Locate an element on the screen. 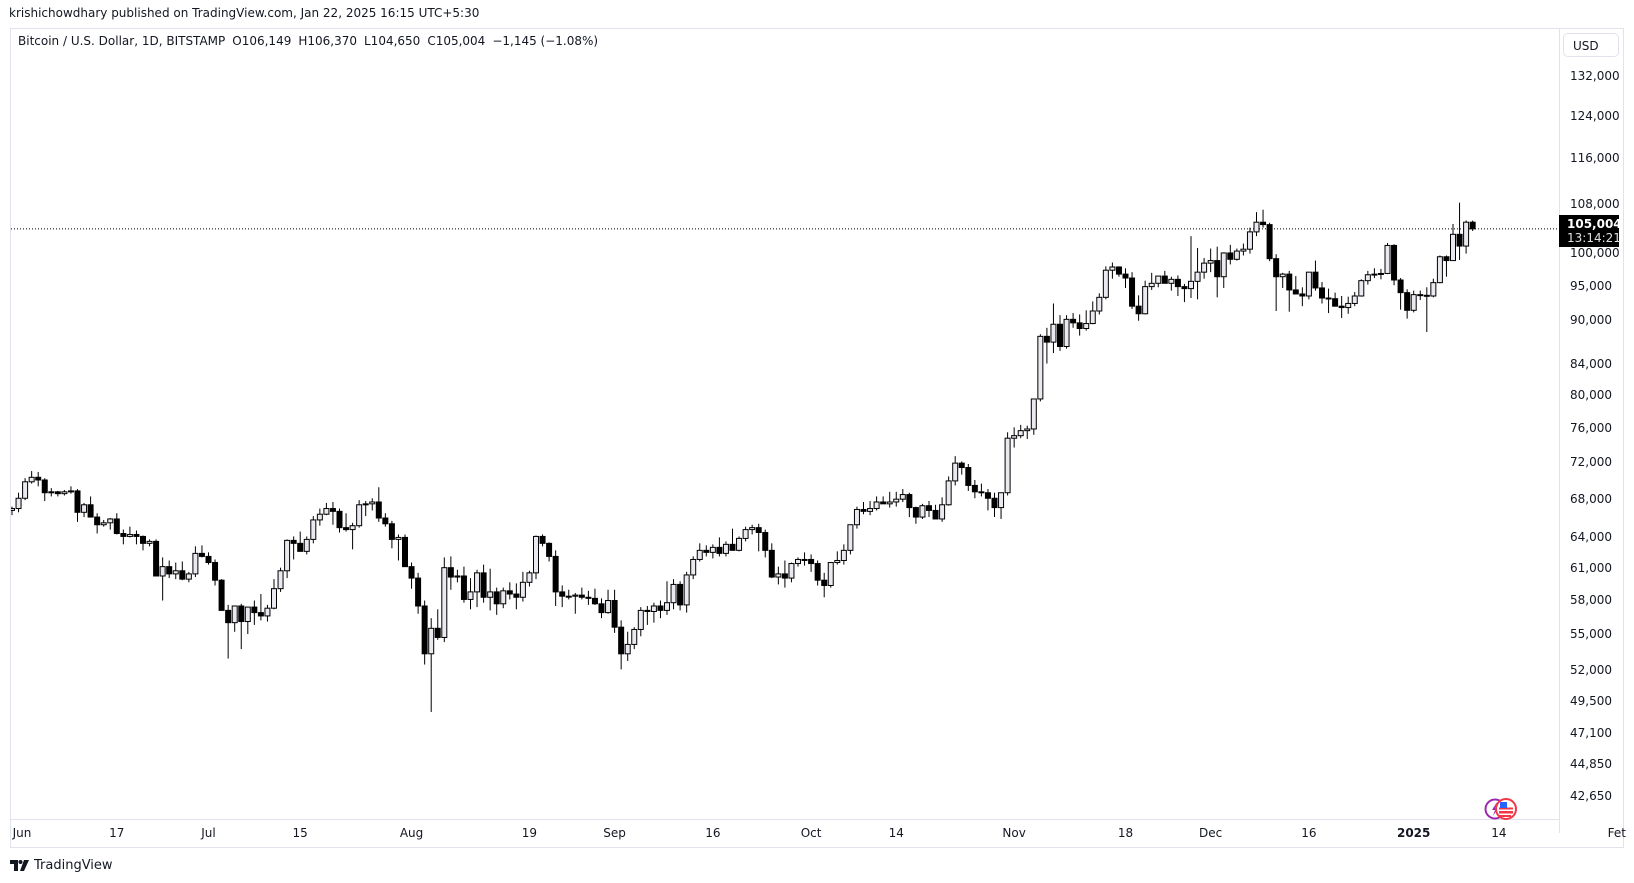  time-scale is located at coordinates (785, 833).